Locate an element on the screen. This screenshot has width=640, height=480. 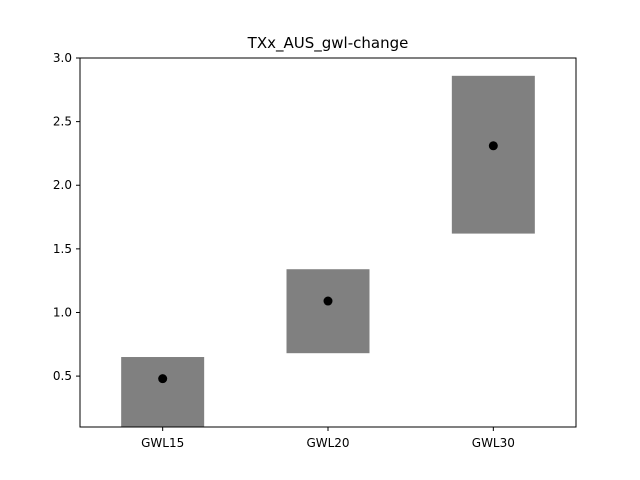
chart-title: TXx_AUS_gwl-change is located at coordinates (328, 43).